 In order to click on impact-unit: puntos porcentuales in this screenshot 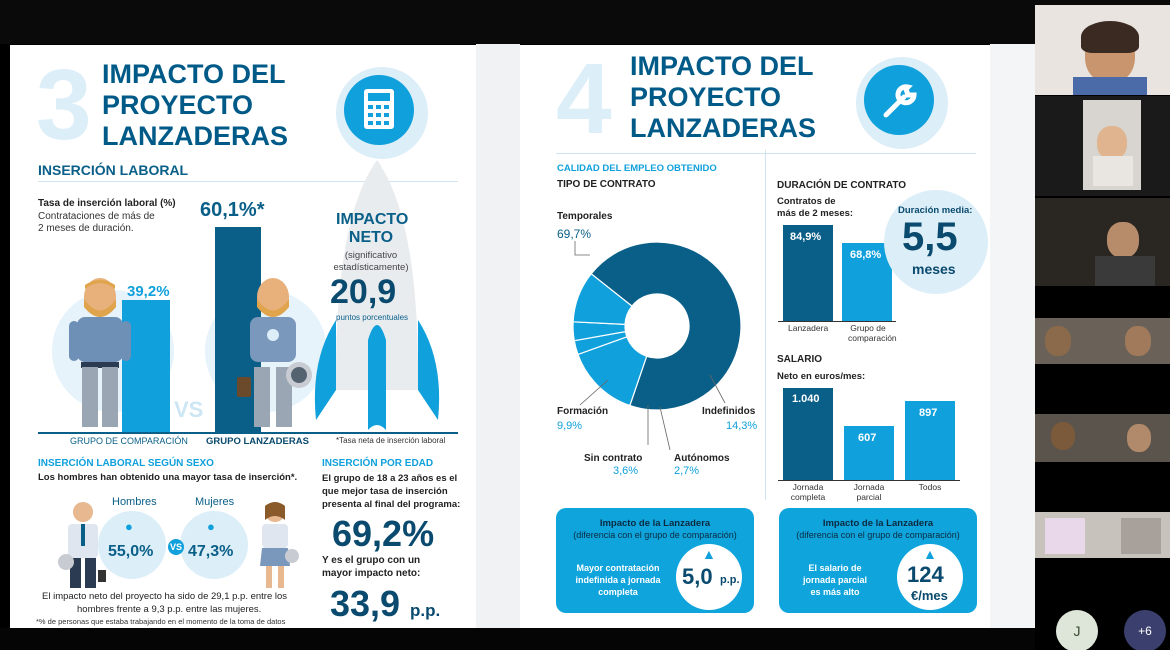, I will do `click(372, 317)`.